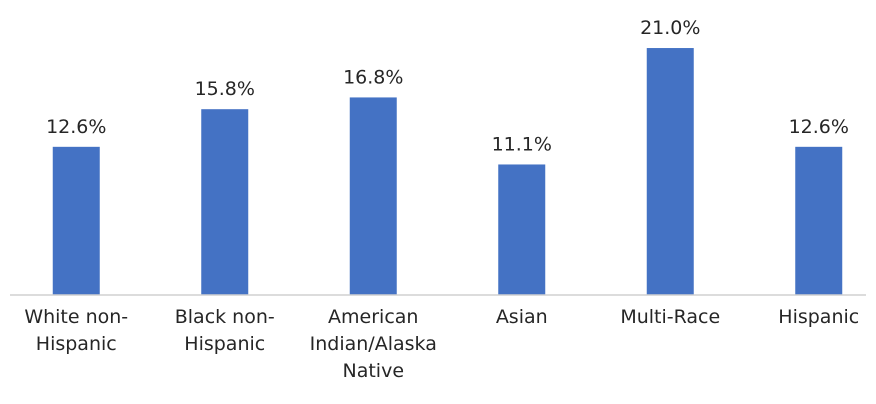 The width and height of the screenshot is (876, 404). I want to click on x-tick-label: American Indian/Alaska Native, so click(373, 344).